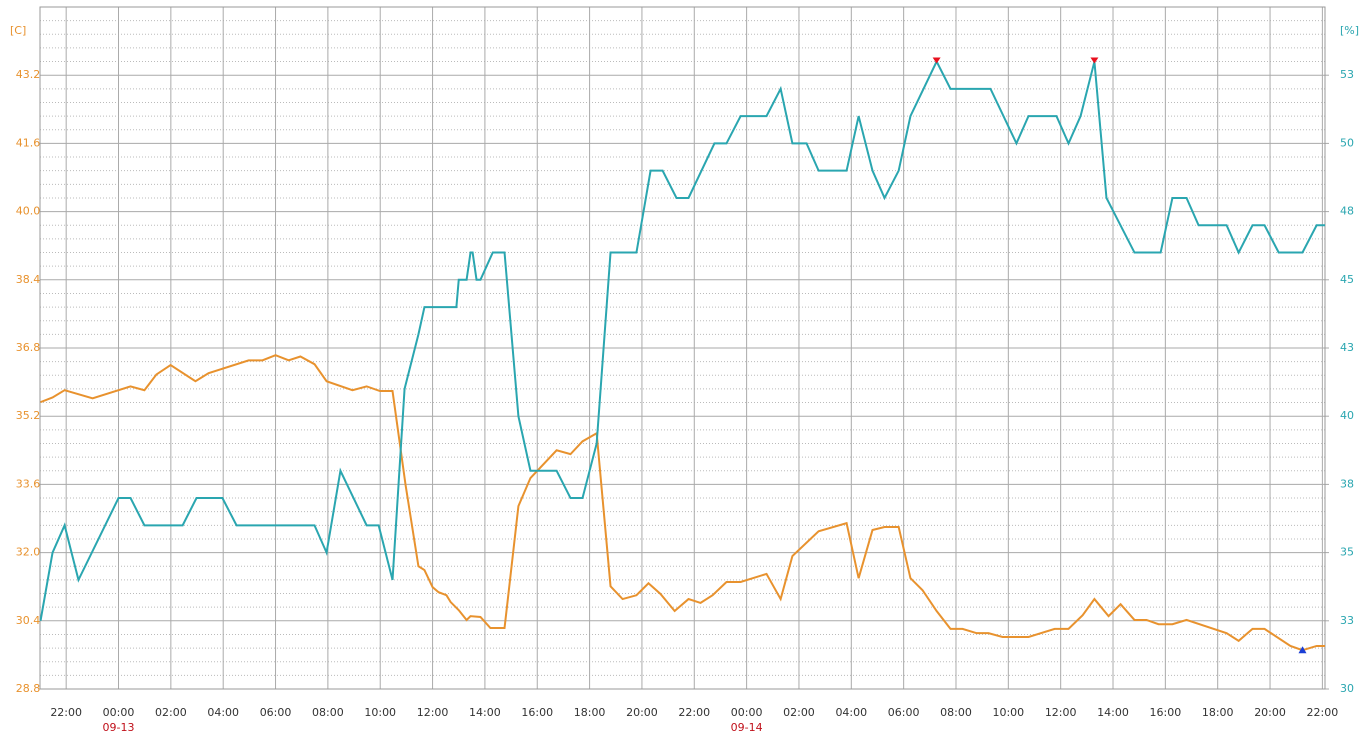 This screenshot has width=1363, height=739. Describe the element at coordinates (28, 279) in the screenshot. I see `y-tick-label: 38.4` at that location.